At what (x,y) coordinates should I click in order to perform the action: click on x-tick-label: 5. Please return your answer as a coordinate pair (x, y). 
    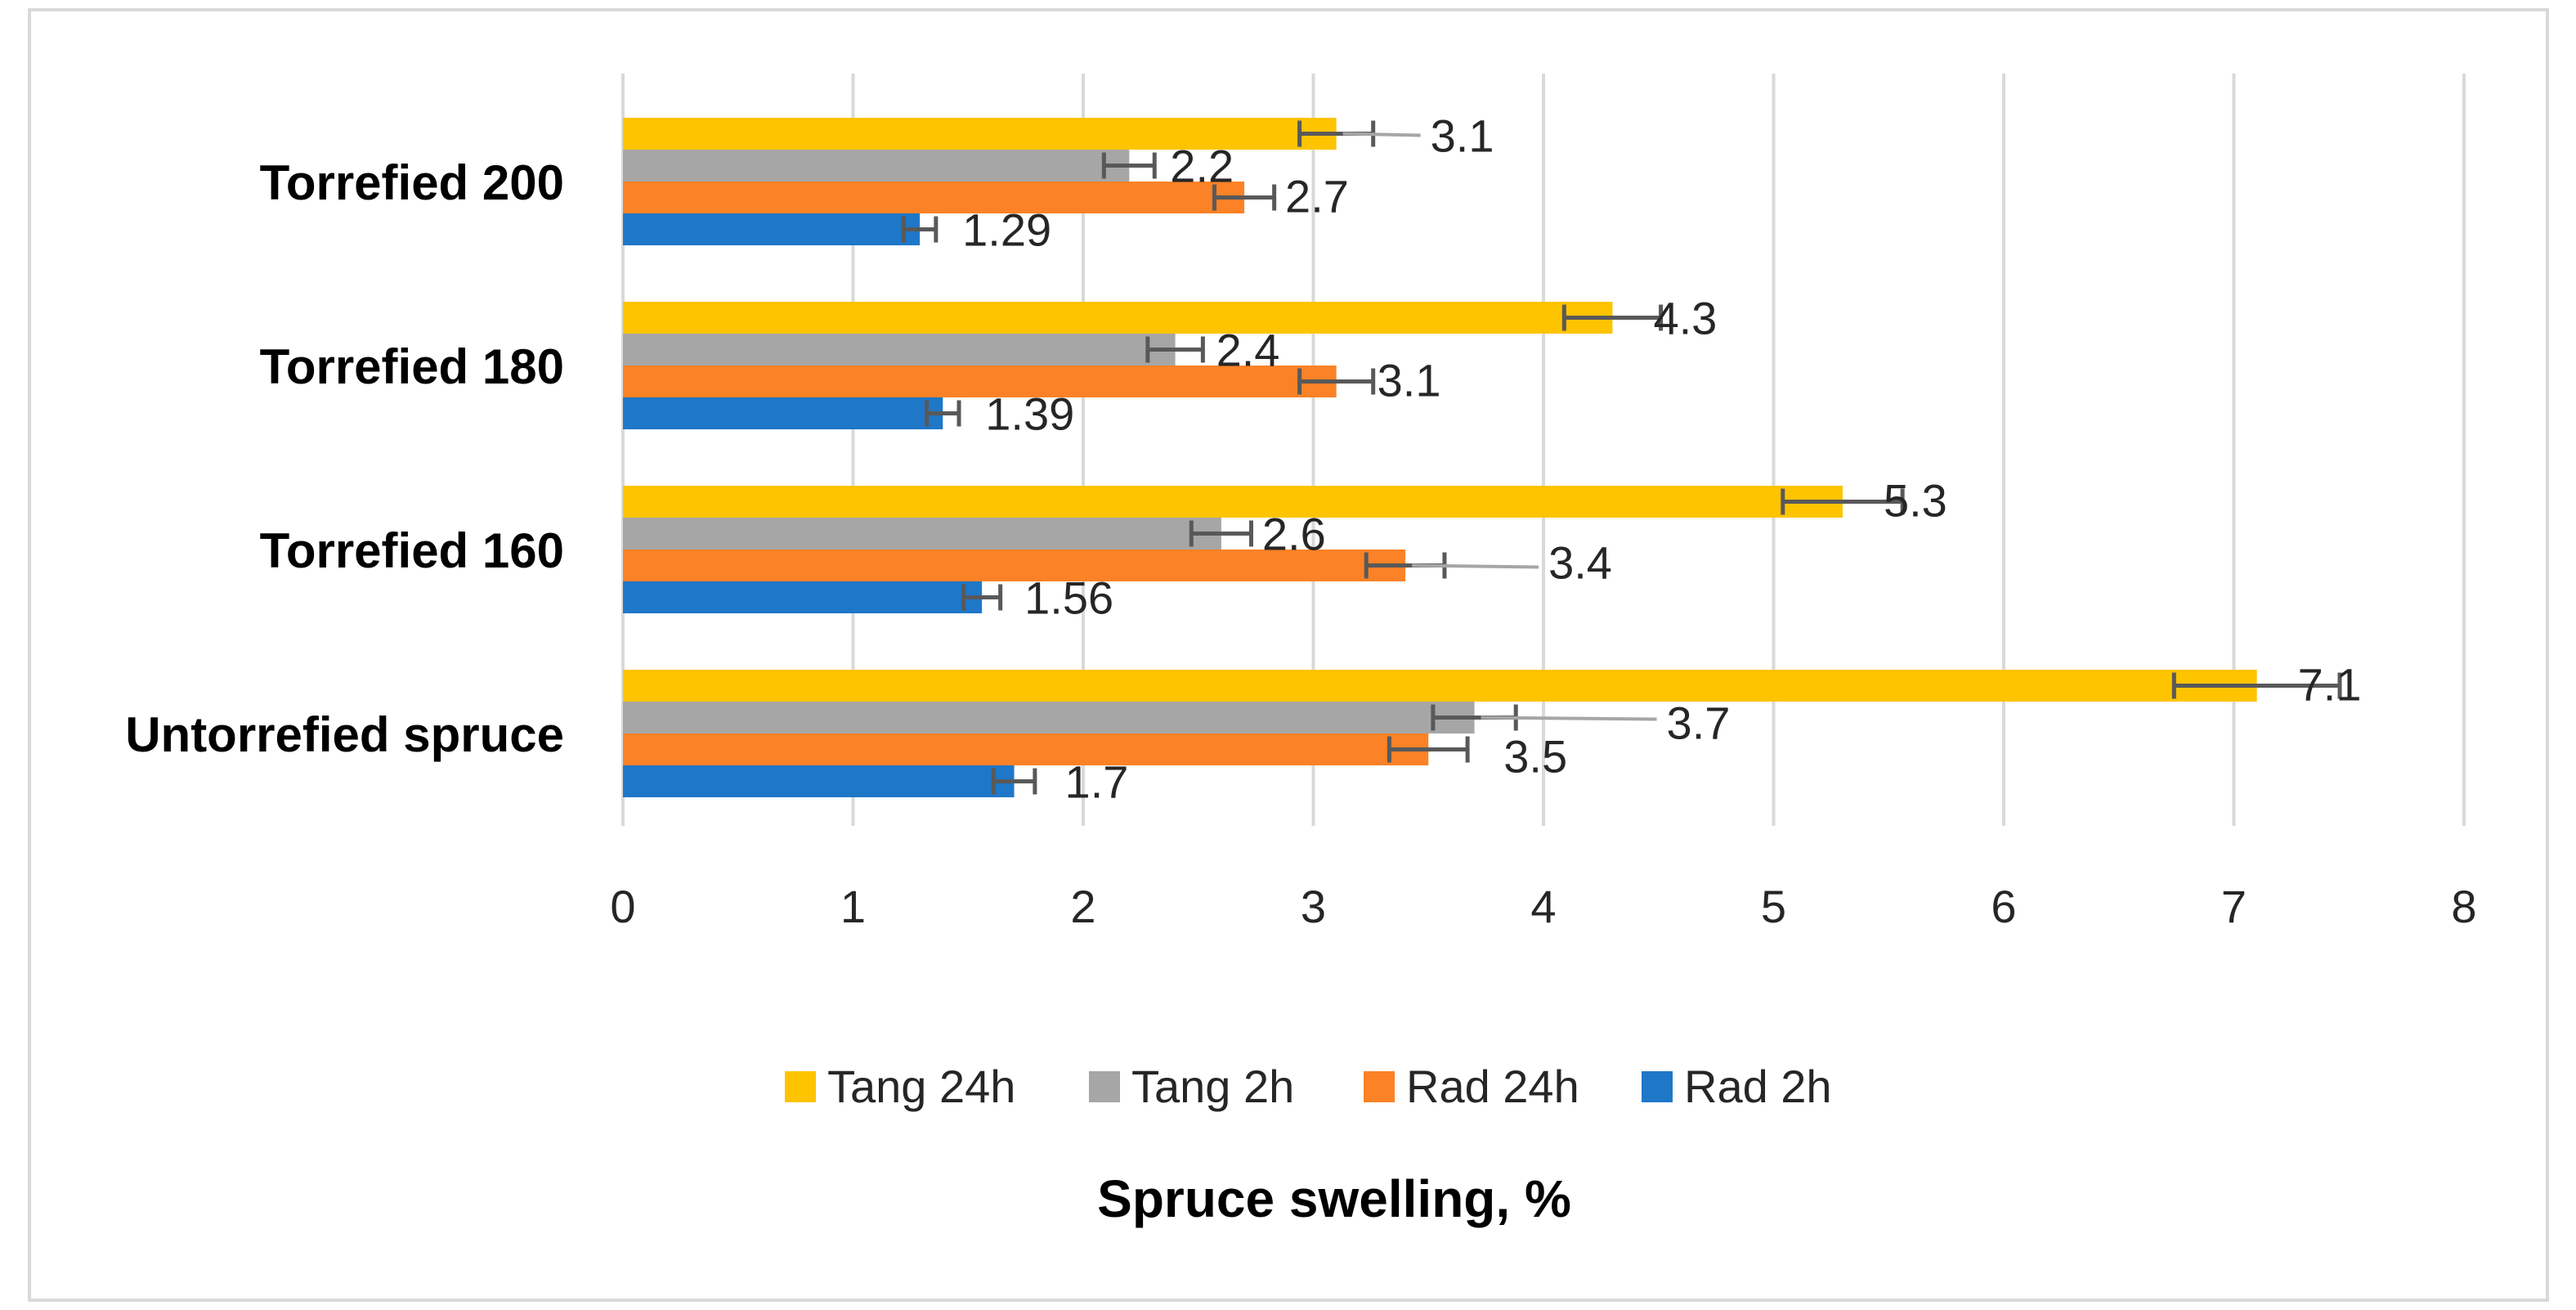
    Looking at the image, I should click on (1773, 907).